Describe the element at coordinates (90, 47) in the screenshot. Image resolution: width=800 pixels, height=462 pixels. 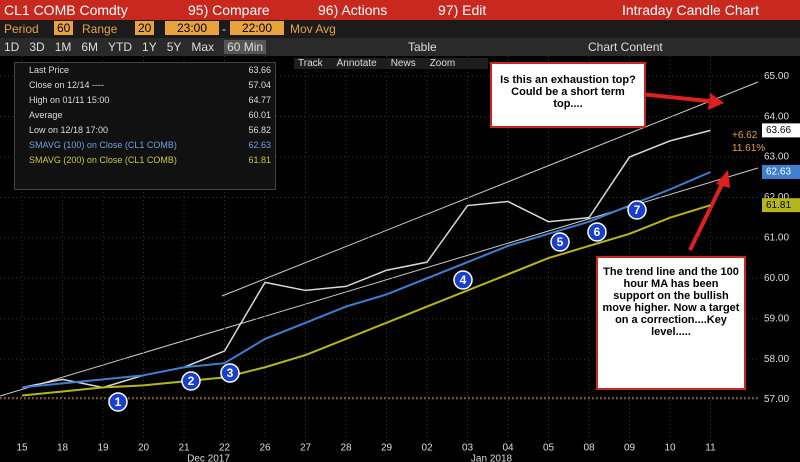
I see `range-button: 6M` at that location.